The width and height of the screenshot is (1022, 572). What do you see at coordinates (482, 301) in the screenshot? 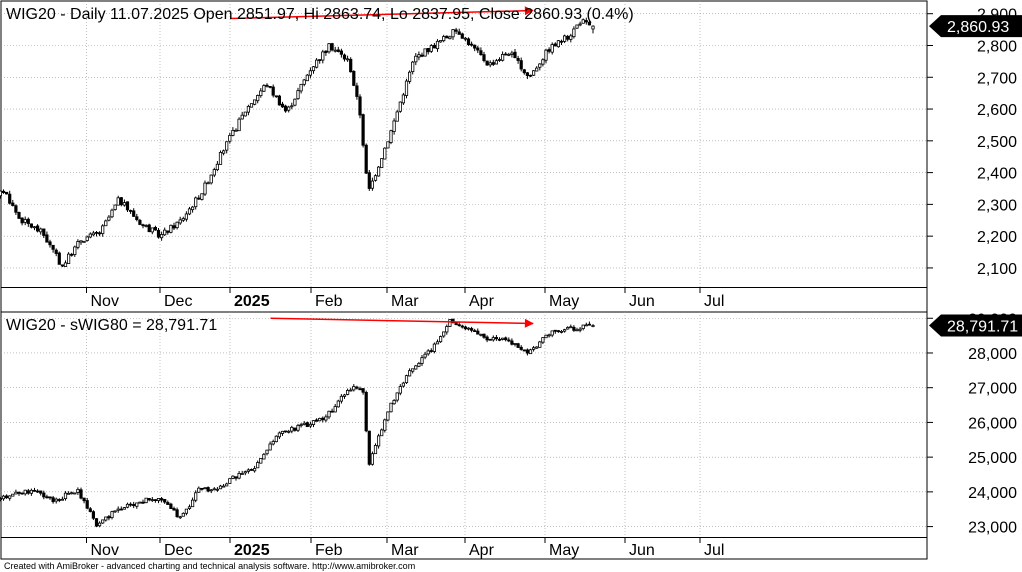
I see `month-label: Apr` at bounding box center [482, 301].